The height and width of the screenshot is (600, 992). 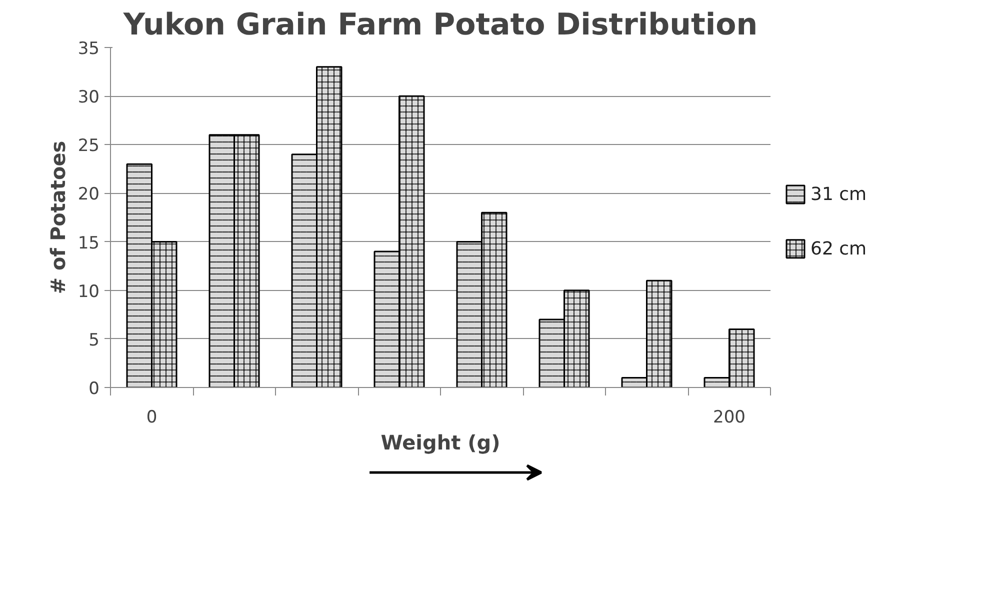 What do you see at coordinates (838, 194) in the screenshot?
I see `legend-label: 31 cm` at bounding box center [838, 194].